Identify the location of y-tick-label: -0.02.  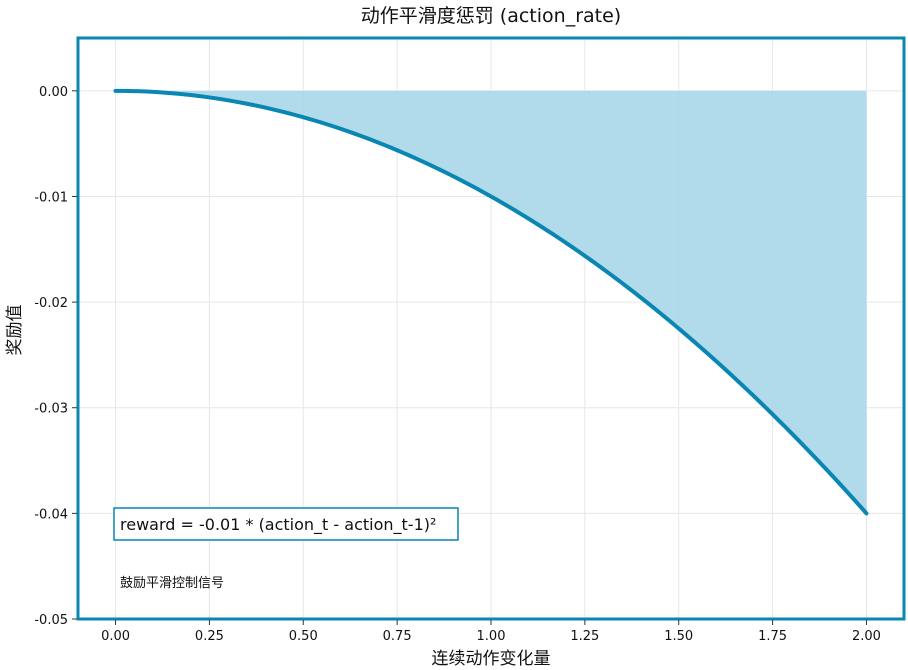
(51, 303).